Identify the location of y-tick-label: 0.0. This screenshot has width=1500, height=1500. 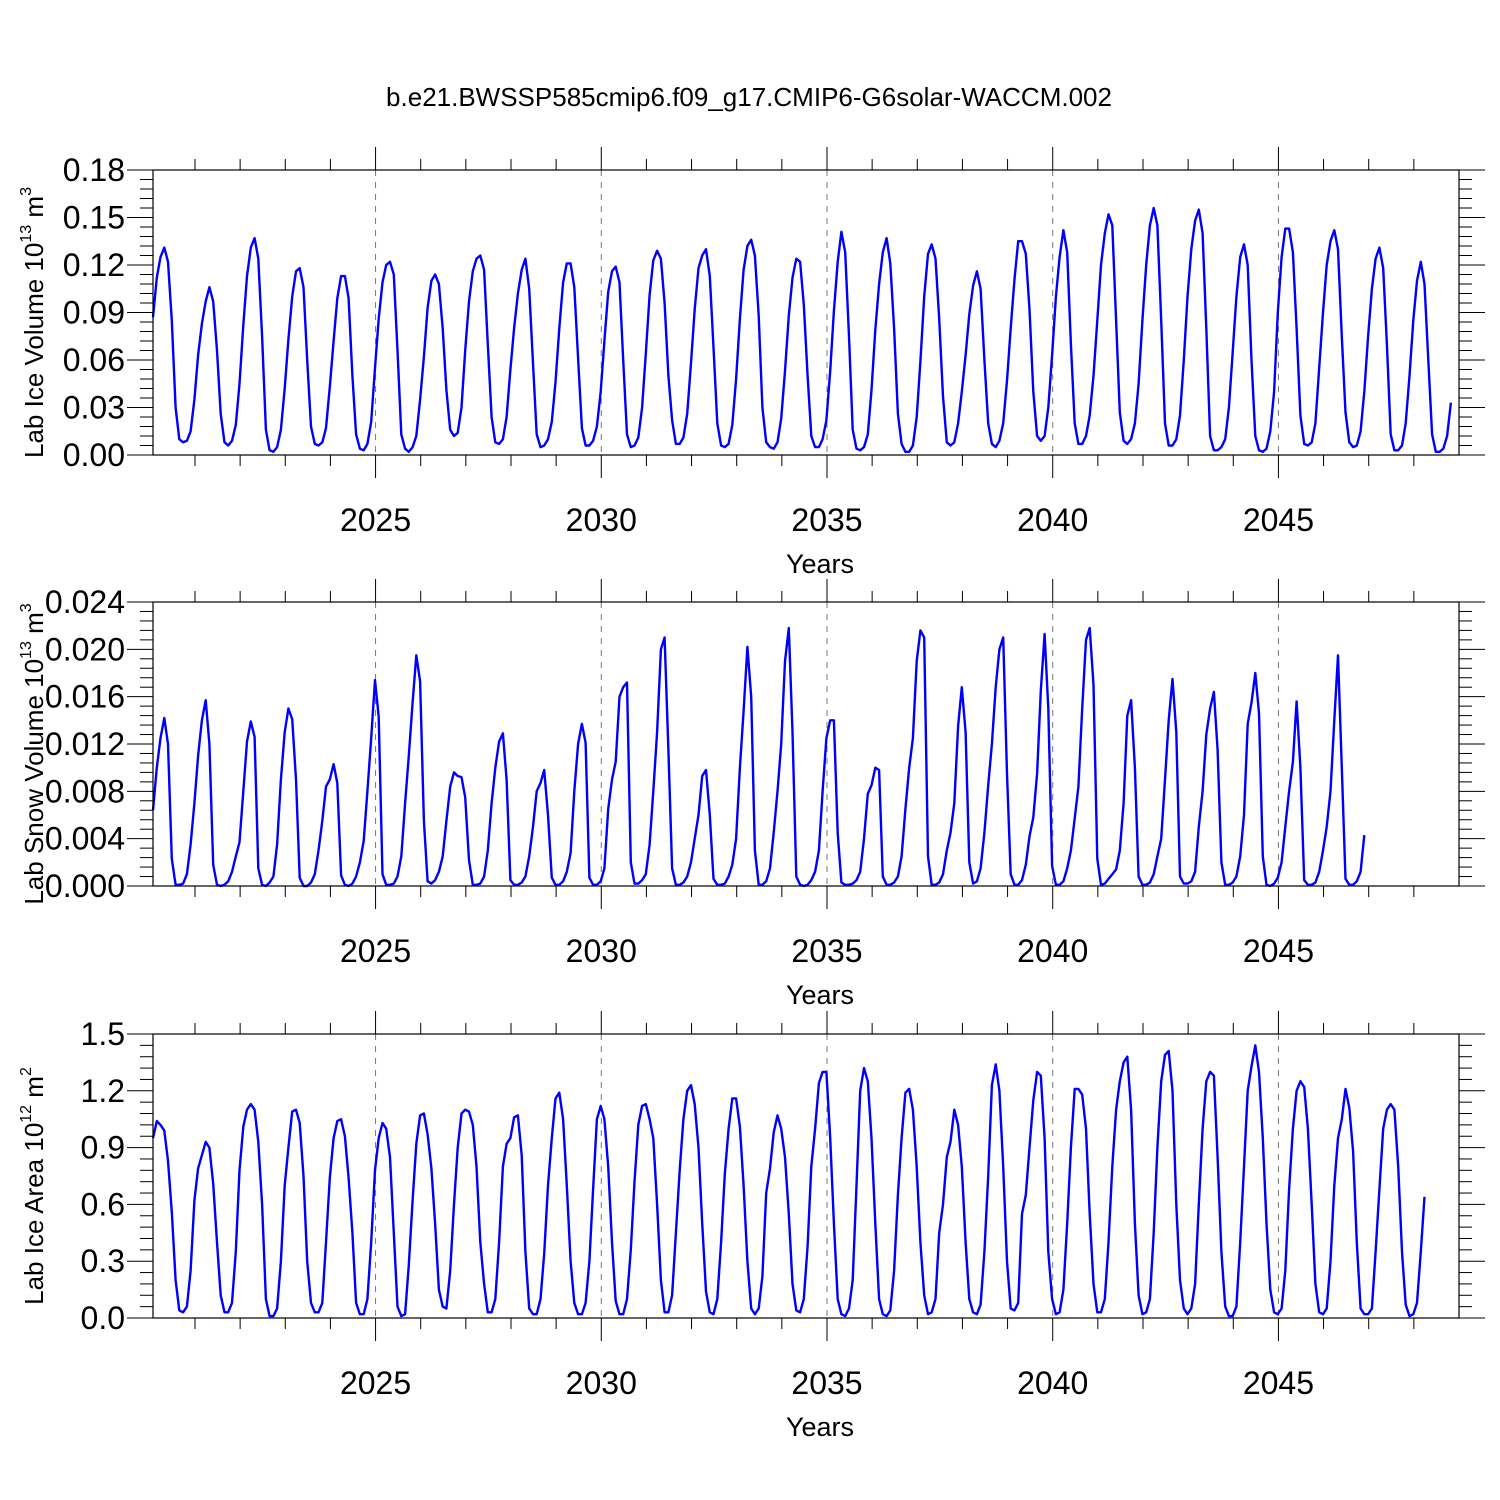
(103, 1318).